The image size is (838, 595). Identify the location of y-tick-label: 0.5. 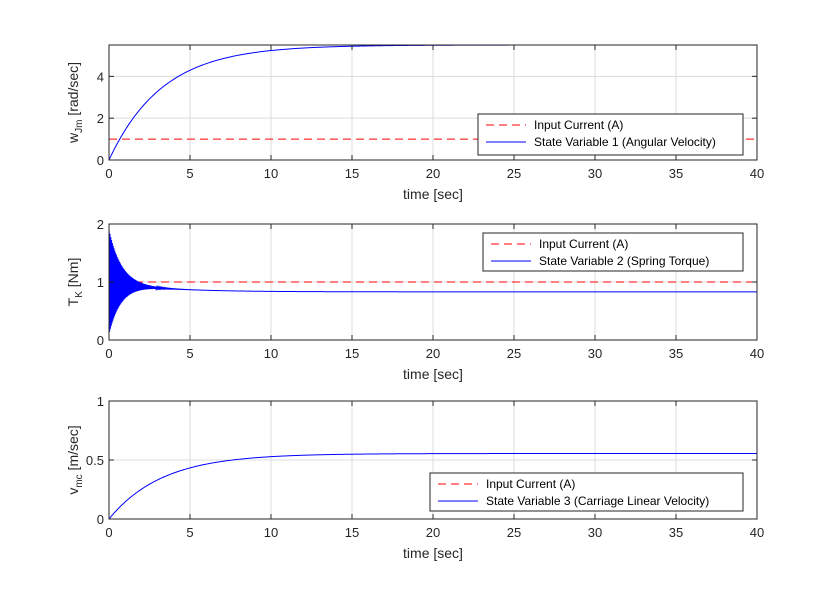
(95, 460).